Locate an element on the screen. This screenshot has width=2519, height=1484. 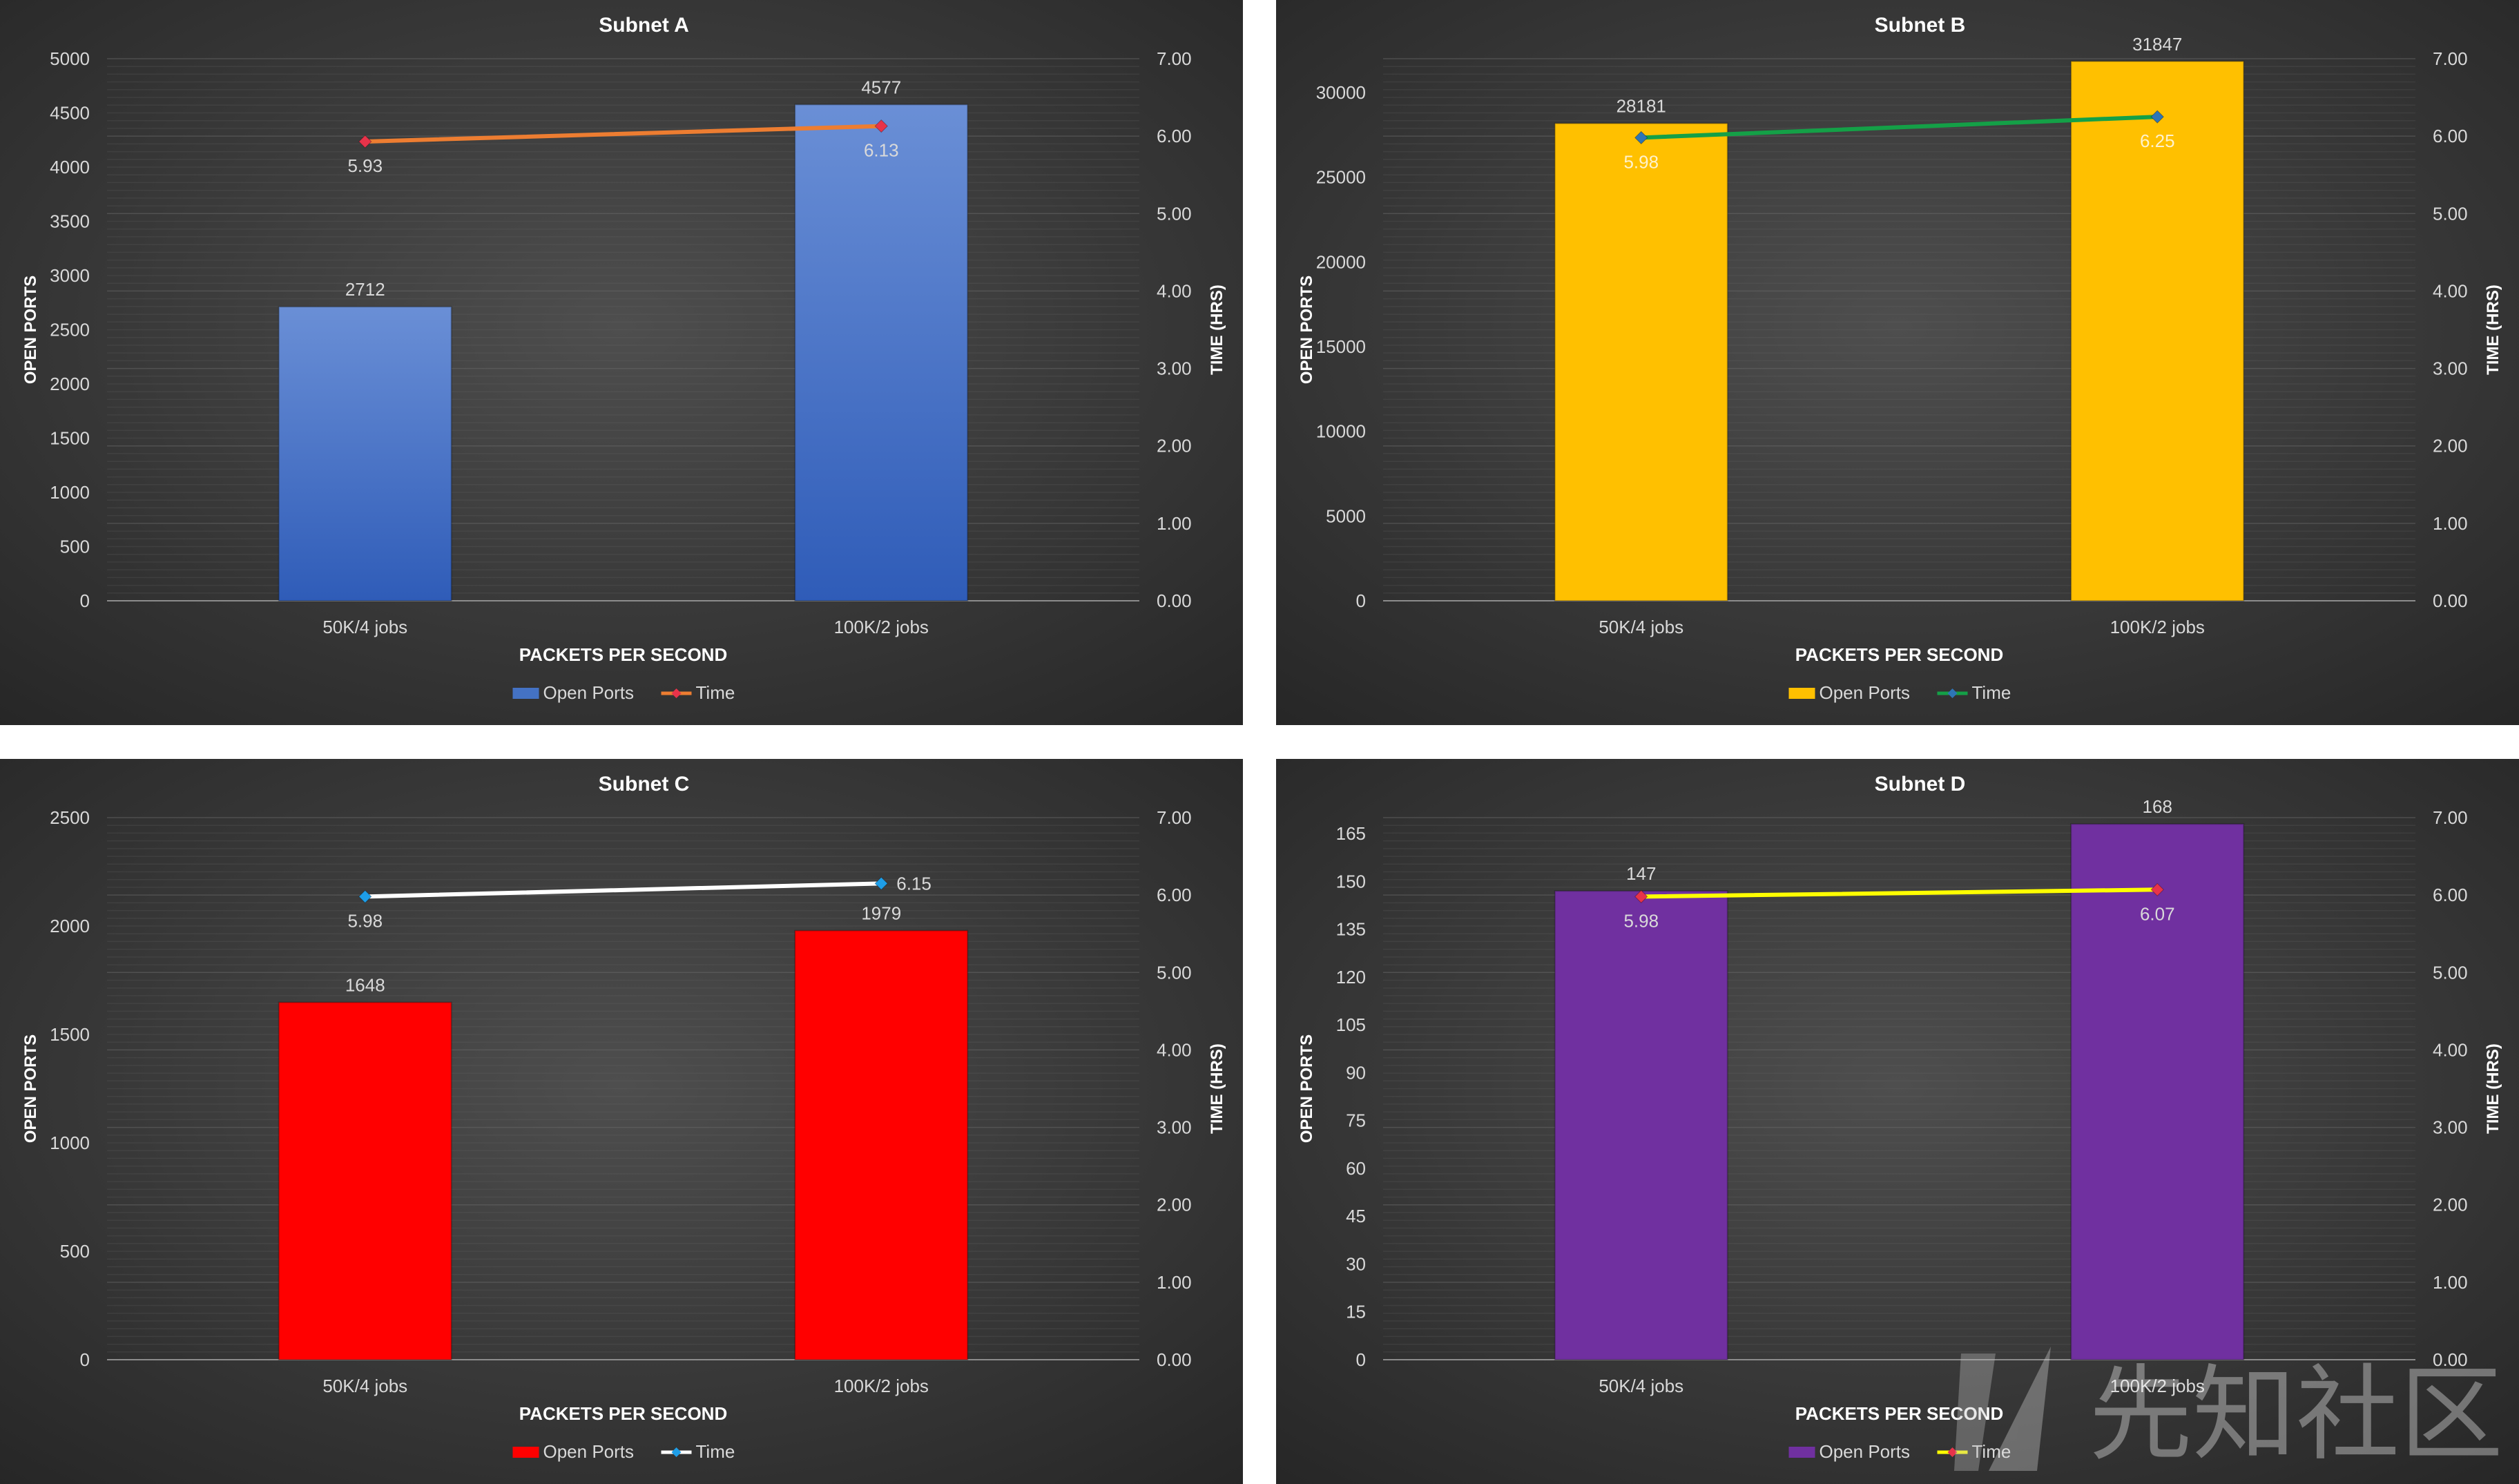
y-tick-label: 500 is located at coordinates (75, 1251).